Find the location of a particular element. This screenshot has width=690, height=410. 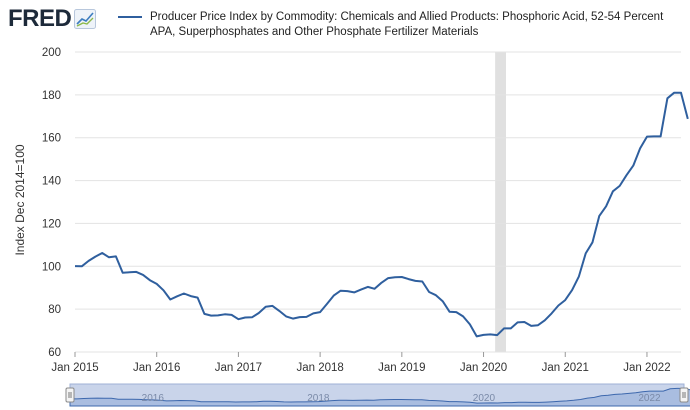

fred-logo-text: FRED is located at coordinates (40, 18).